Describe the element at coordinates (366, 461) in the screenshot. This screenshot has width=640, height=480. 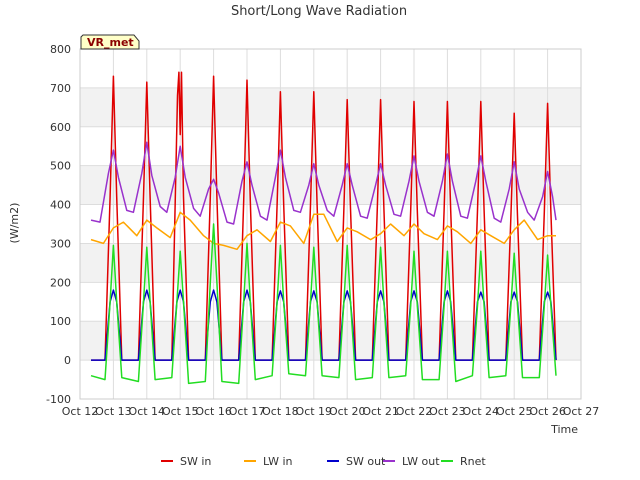
I see `legend-label-sw-out: SW out` at that location.